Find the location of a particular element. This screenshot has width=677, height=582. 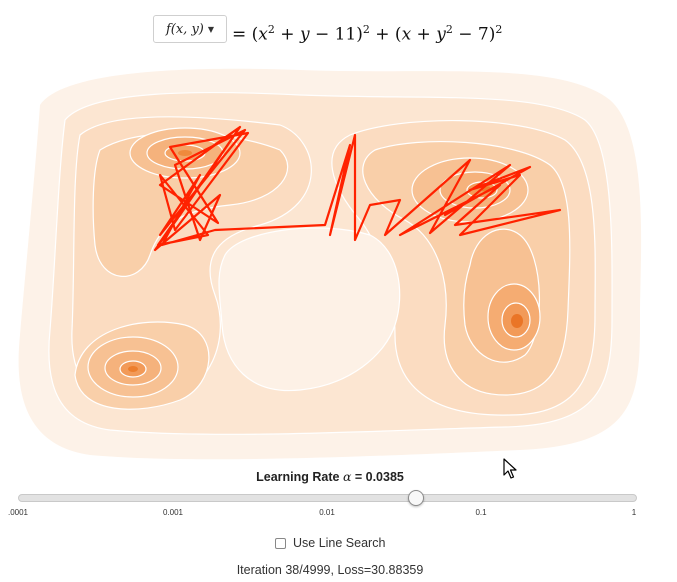

iteration-status: Iteration 38/4999, Loss=30.88359 is located at coordinates (330, 570).